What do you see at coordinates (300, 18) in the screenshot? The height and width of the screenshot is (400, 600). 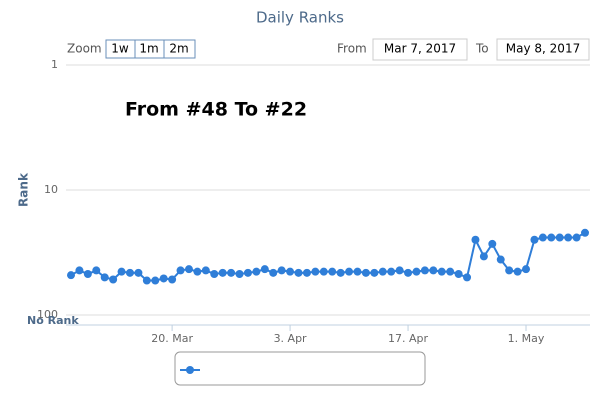 I see `chart-title: Daily Ranks` at bounding box center [300, 18].